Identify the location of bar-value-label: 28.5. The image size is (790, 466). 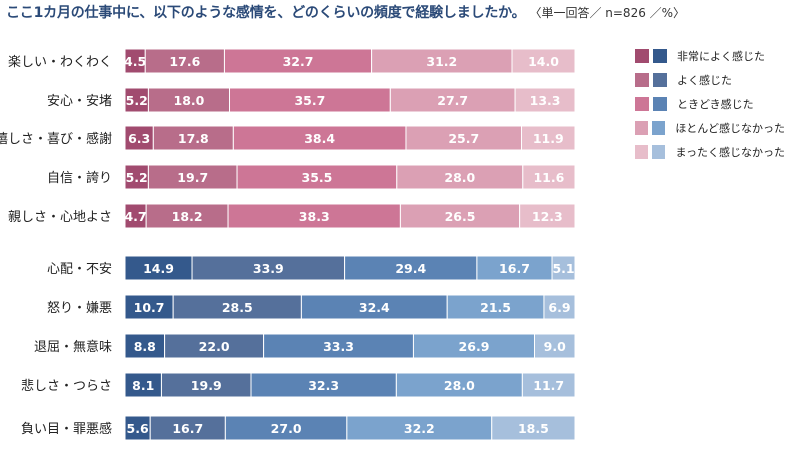
(237, 307).